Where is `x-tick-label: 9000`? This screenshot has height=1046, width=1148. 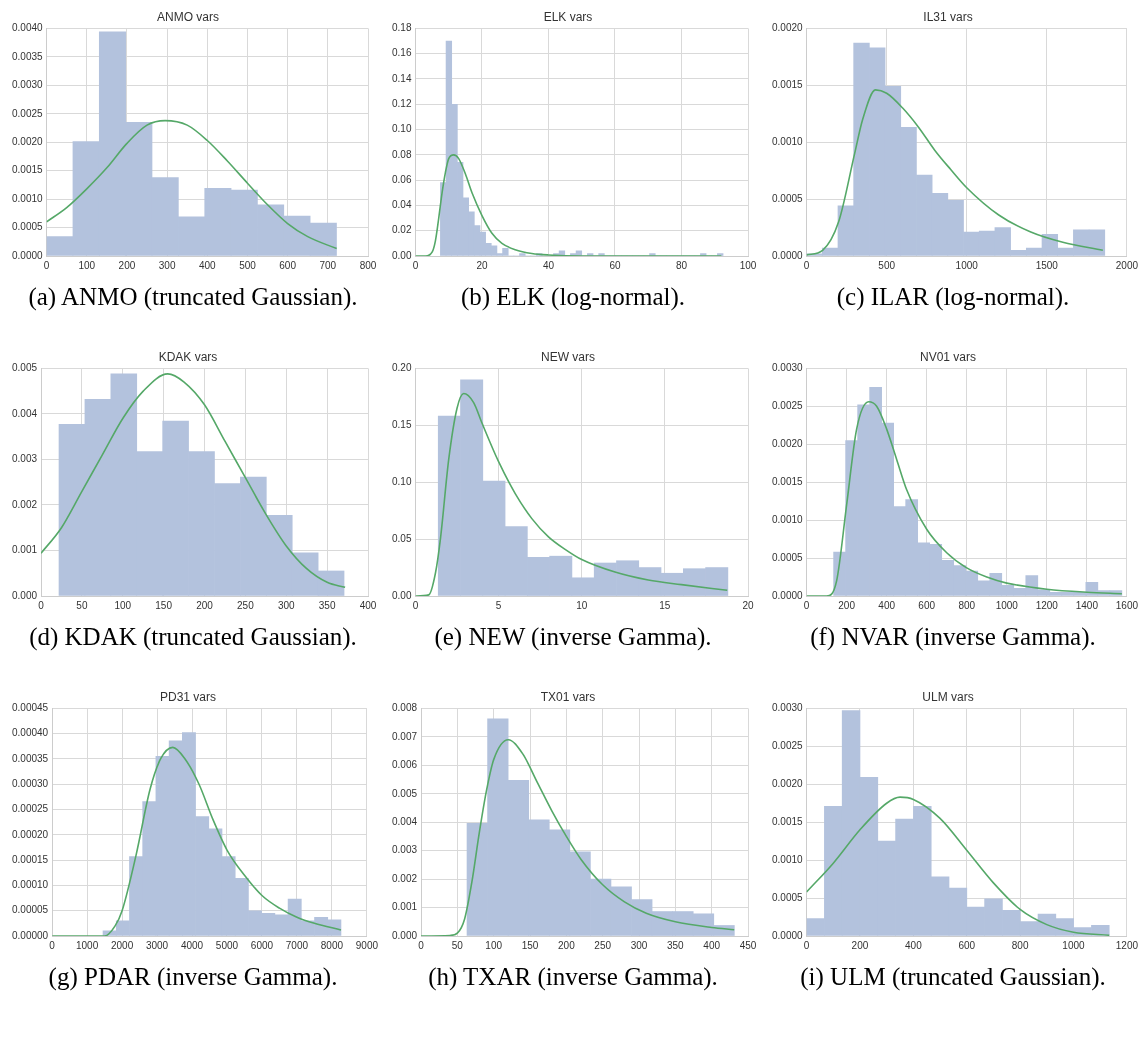 x-tick-label: 9000 is located at coordinates (367, 945).